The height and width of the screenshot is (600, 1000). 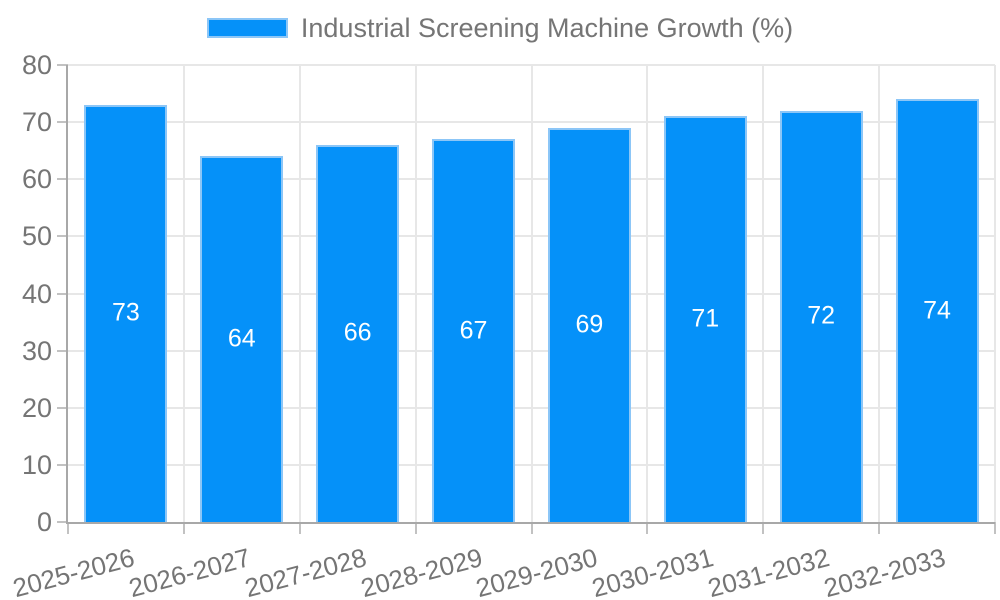 What do you see at coordinates (36, 122) in the screenshot?
I see `y-tick-label: 70` at bounding box center [36, 122].